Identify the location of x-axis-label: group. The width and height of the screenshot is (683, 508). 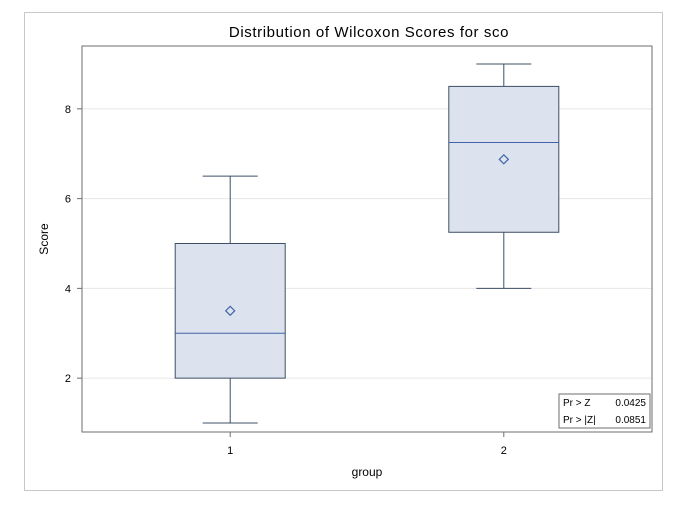
(367, 472).